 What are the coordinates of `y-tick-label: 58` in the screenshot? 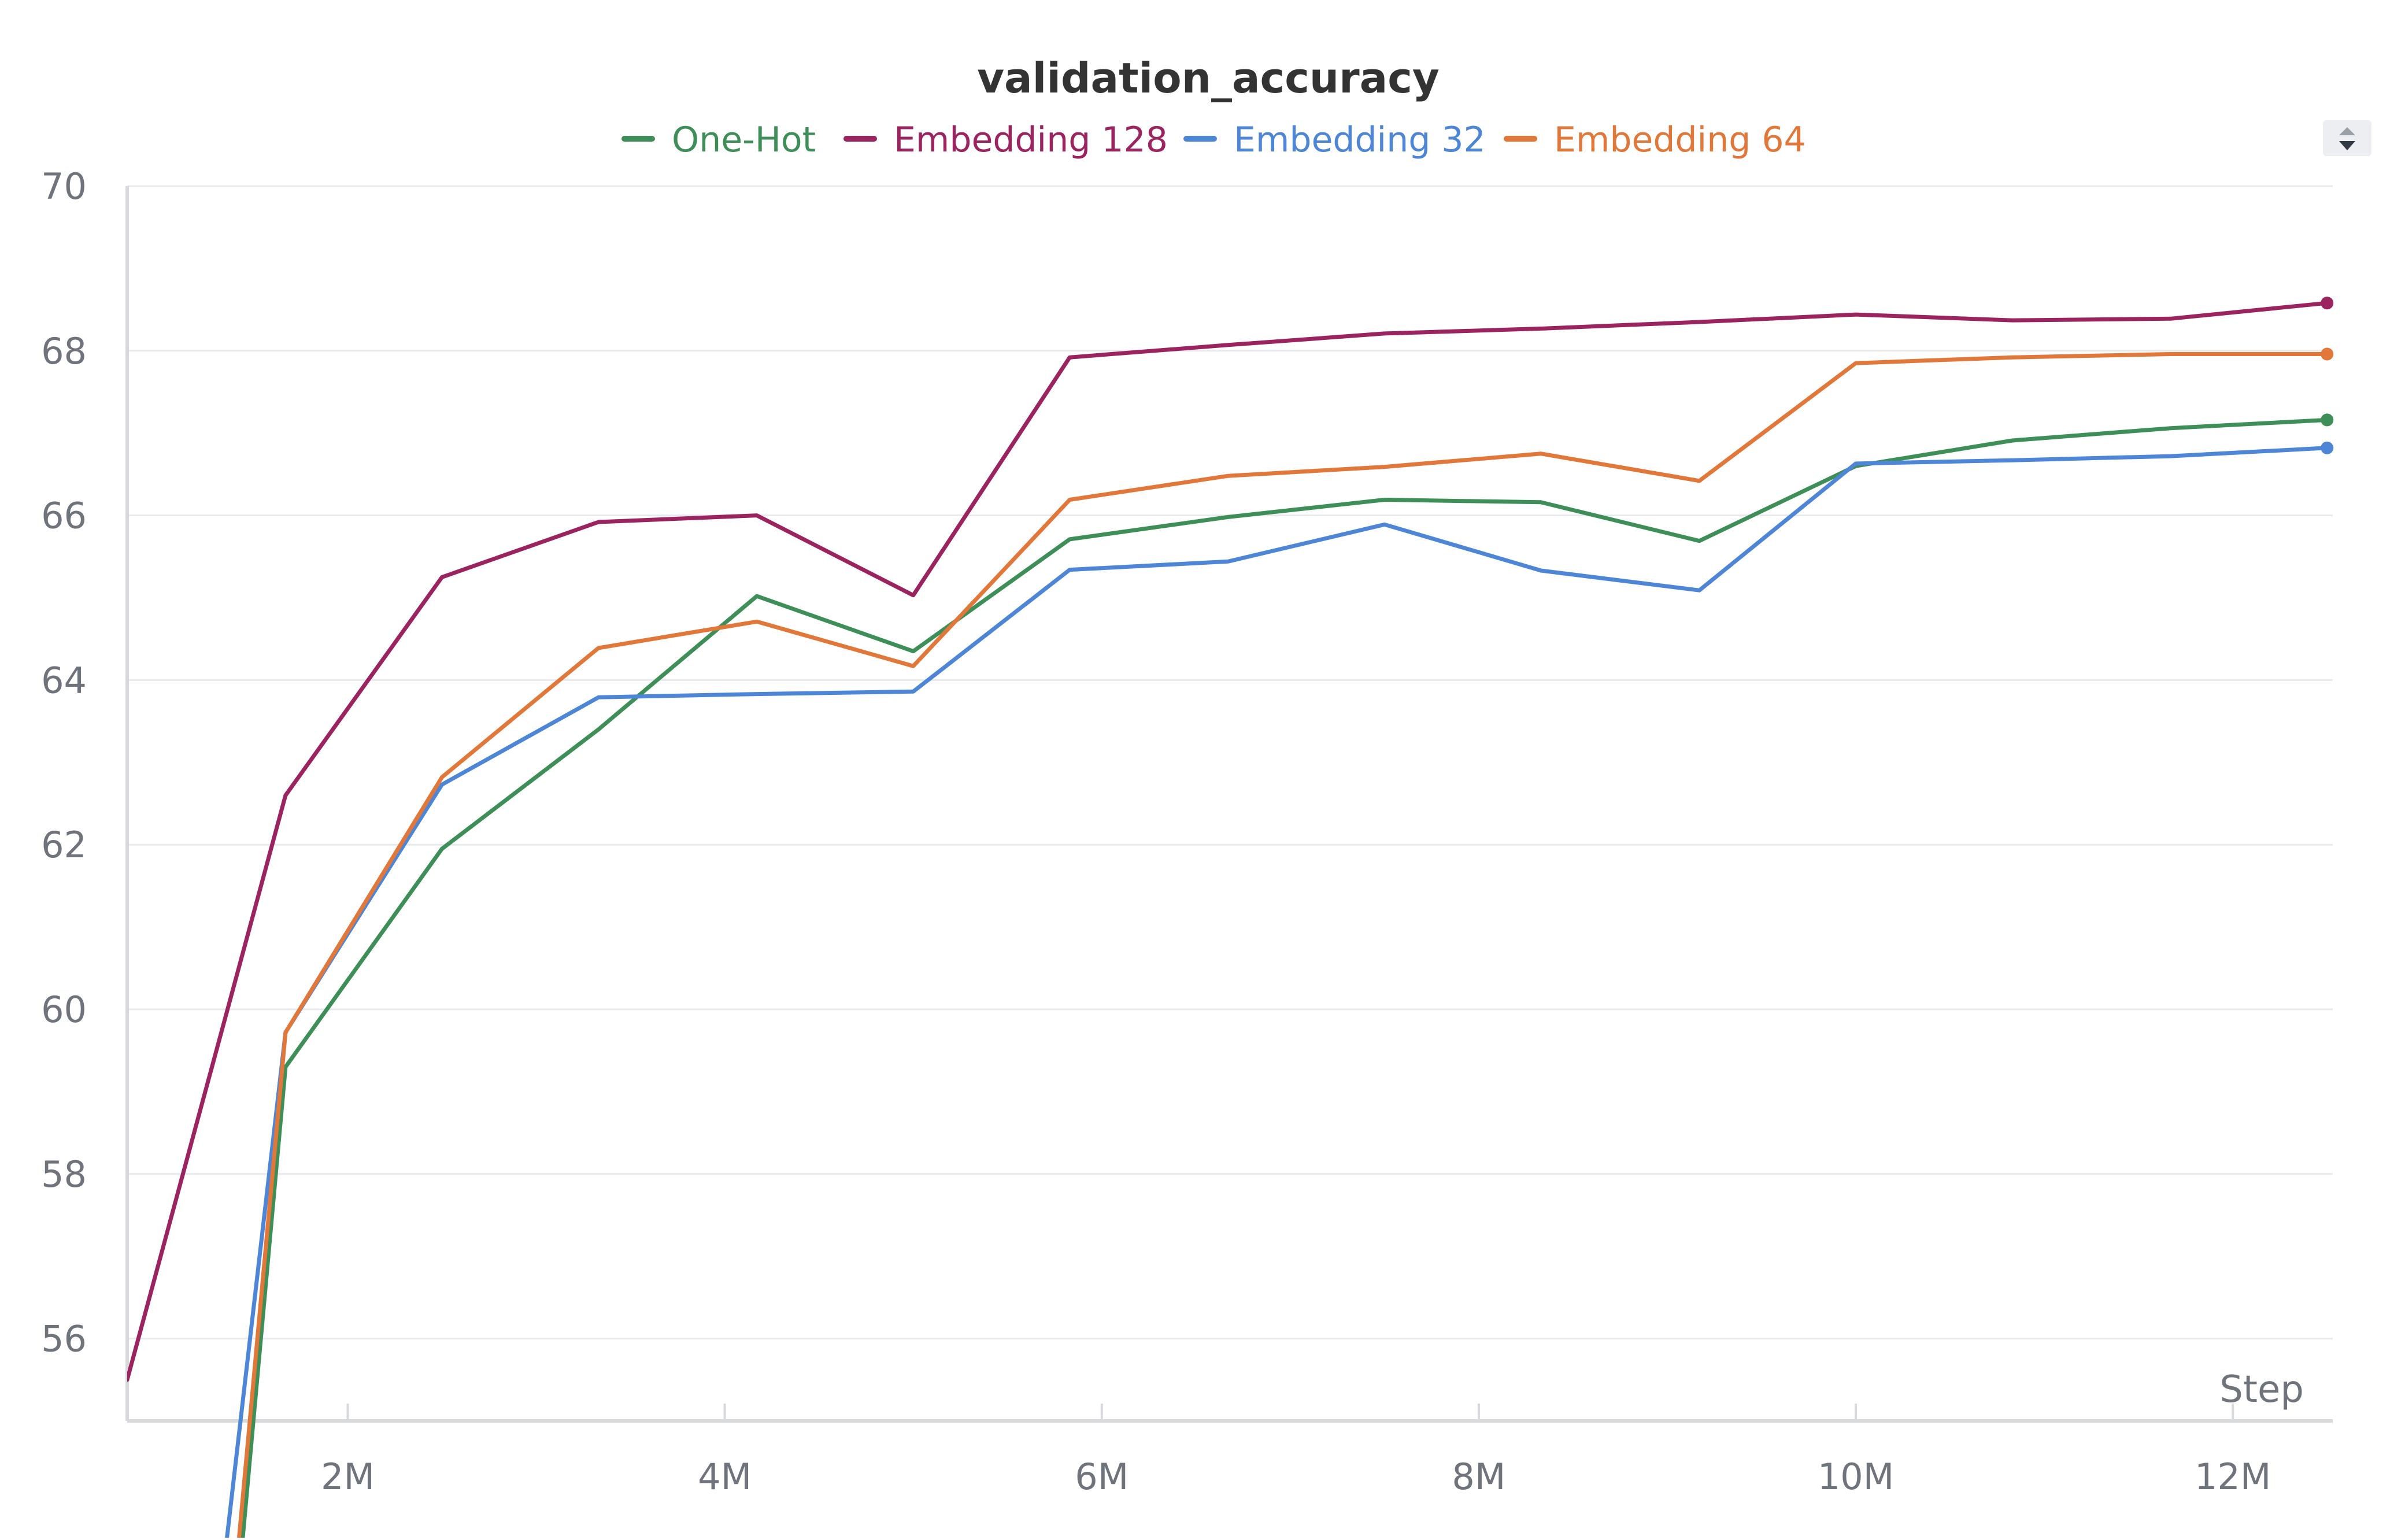 It's located at (64, 1174).